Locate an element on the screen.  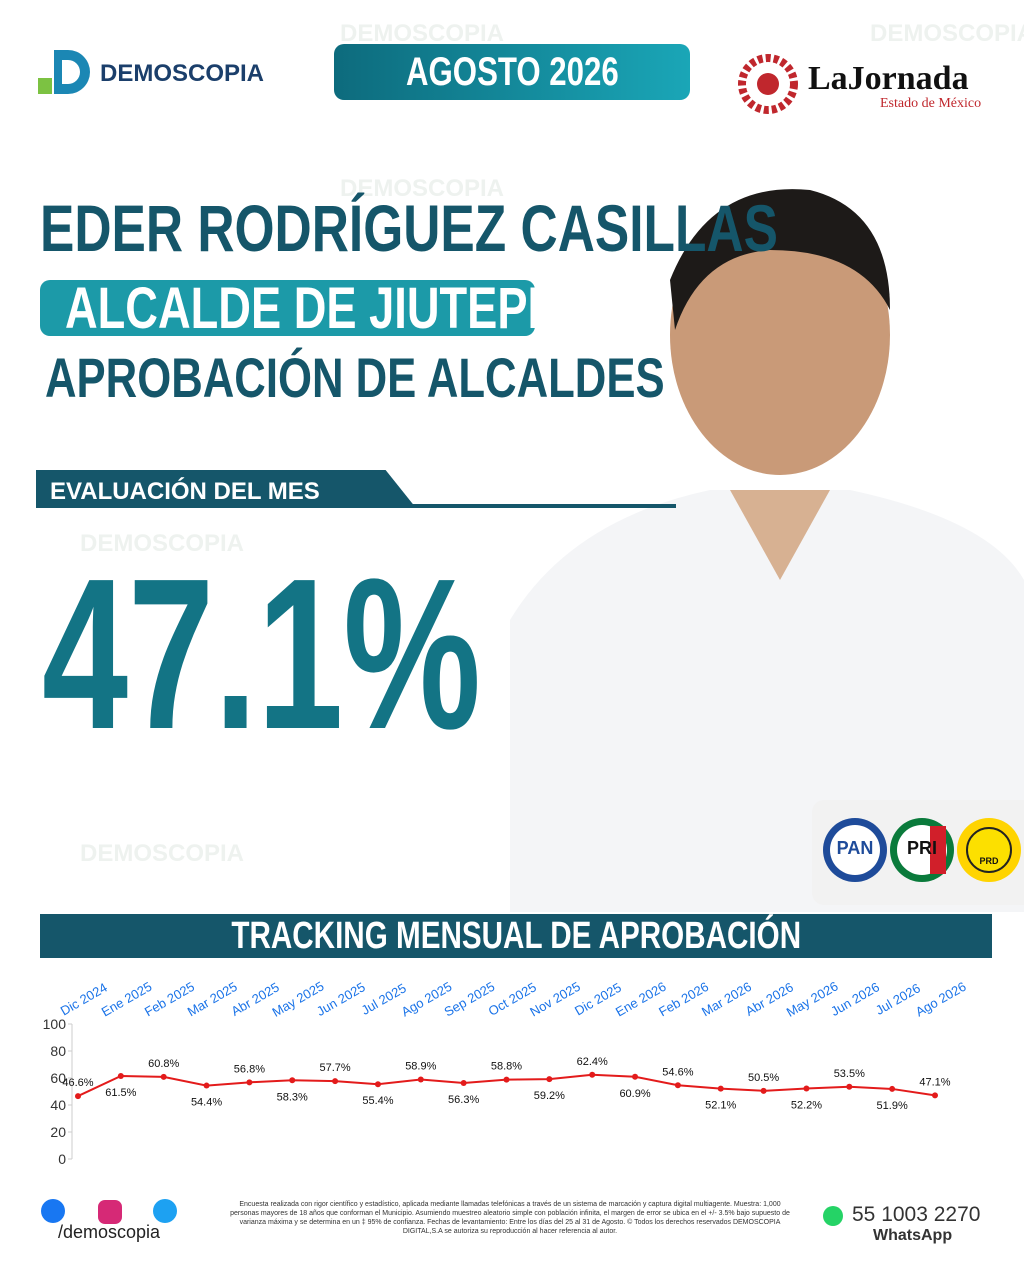
y-tick-label: 0 is located at coordinates (62, 1159).